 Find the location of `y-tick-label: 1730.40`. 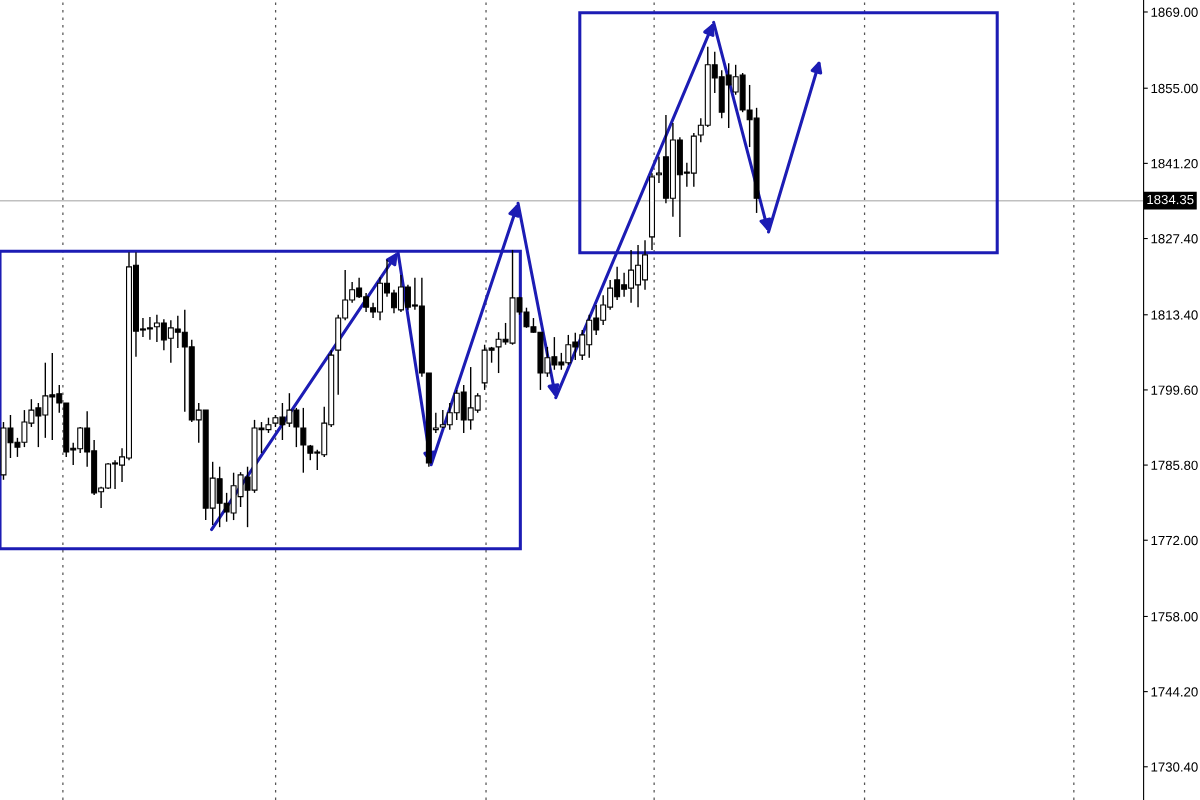

y-tick-label: 1730.40 is located at coordinates (1174, 767).